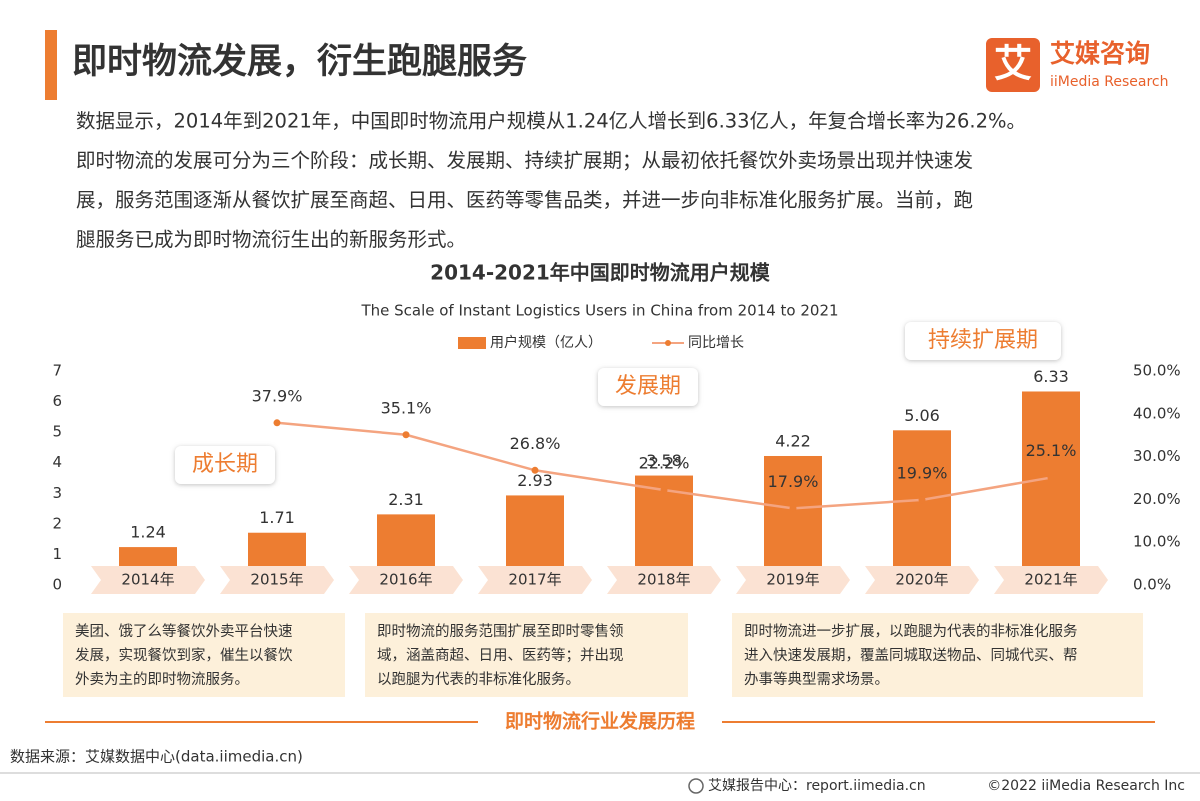 The height and width of the screenshot is (801, 1200). I want to click on bar-value-label: 5.06, so click(922, 415).